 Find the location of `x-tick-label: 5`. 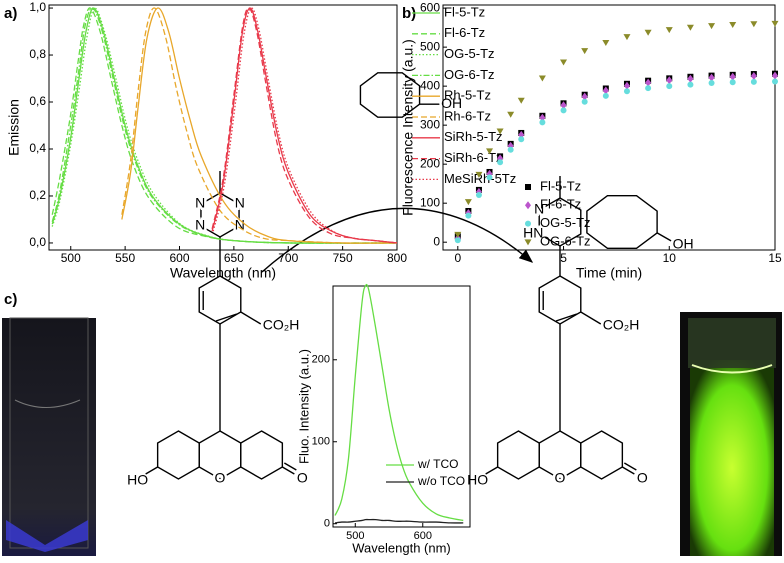

x-tick-label: 5 is located at coordinates (563, 258).